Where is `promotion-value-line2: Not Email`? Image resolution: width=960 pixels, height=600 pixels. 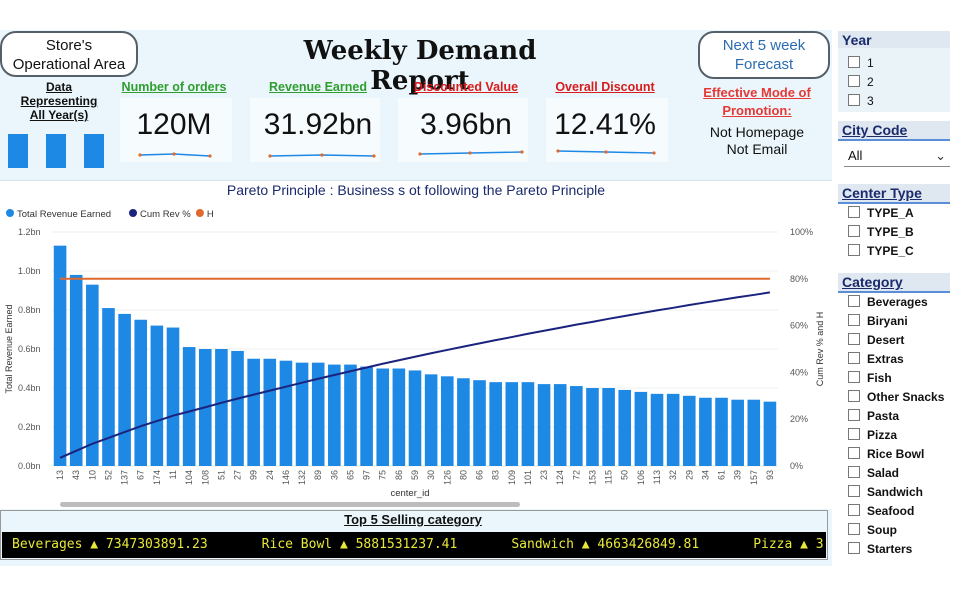 promotion-value-line2: Not Email is located at coordinates (757, 149).